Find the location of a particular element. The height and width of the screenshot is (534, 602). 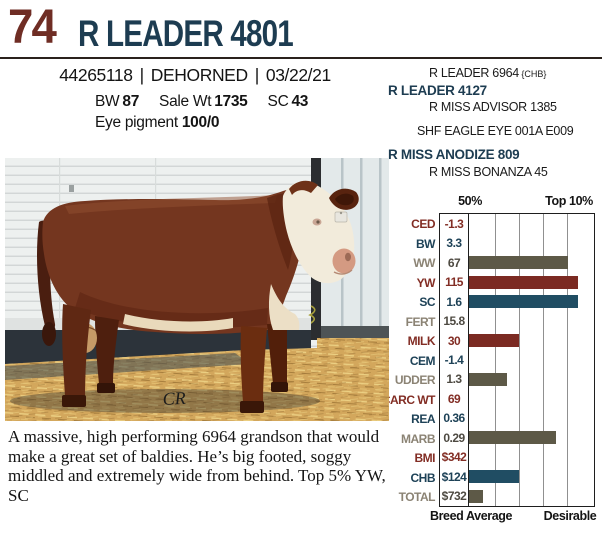

epd-row: $732 is located at coordinates (517, 496).